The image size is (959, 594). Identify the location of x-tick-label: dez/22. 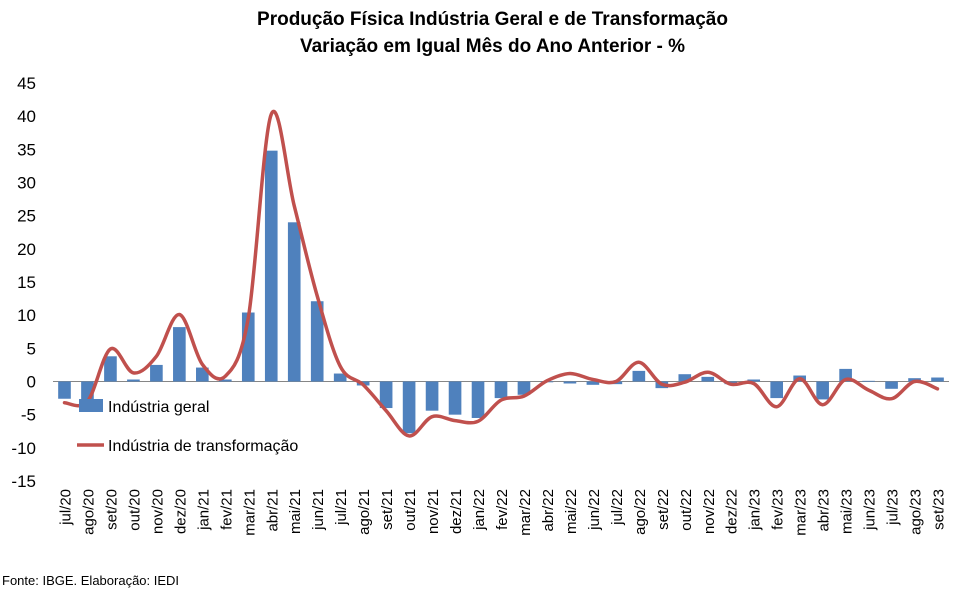
(732, 511).